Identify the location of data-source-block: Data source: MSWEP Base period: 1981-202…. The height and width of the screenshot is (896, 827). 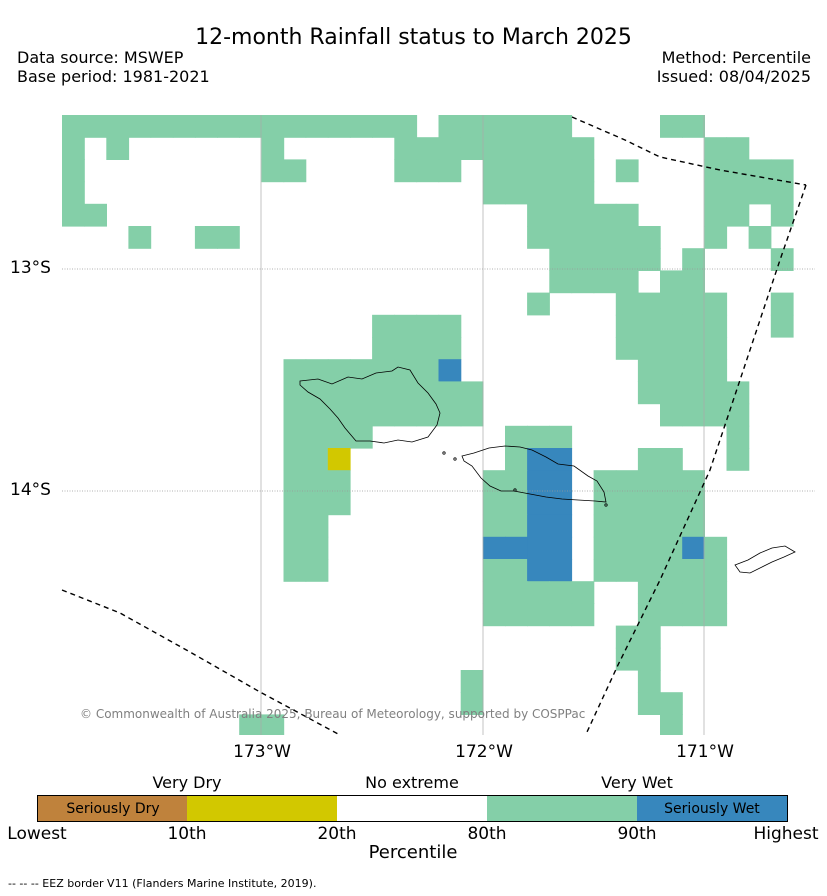
(113, 67).